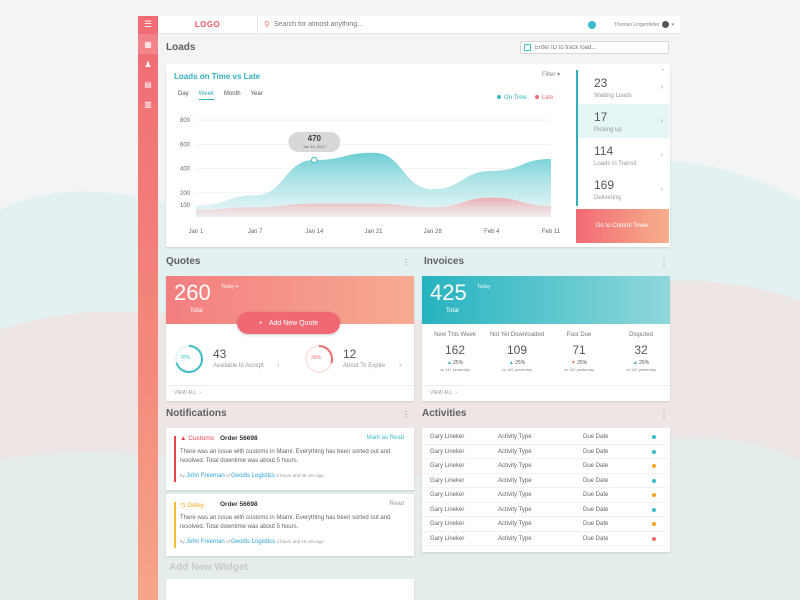 This screenshot has width=800, height=600. Describe the element at coordinates (183, 261) in the screenshot. I see `quotes-title: Quotes` at that location.